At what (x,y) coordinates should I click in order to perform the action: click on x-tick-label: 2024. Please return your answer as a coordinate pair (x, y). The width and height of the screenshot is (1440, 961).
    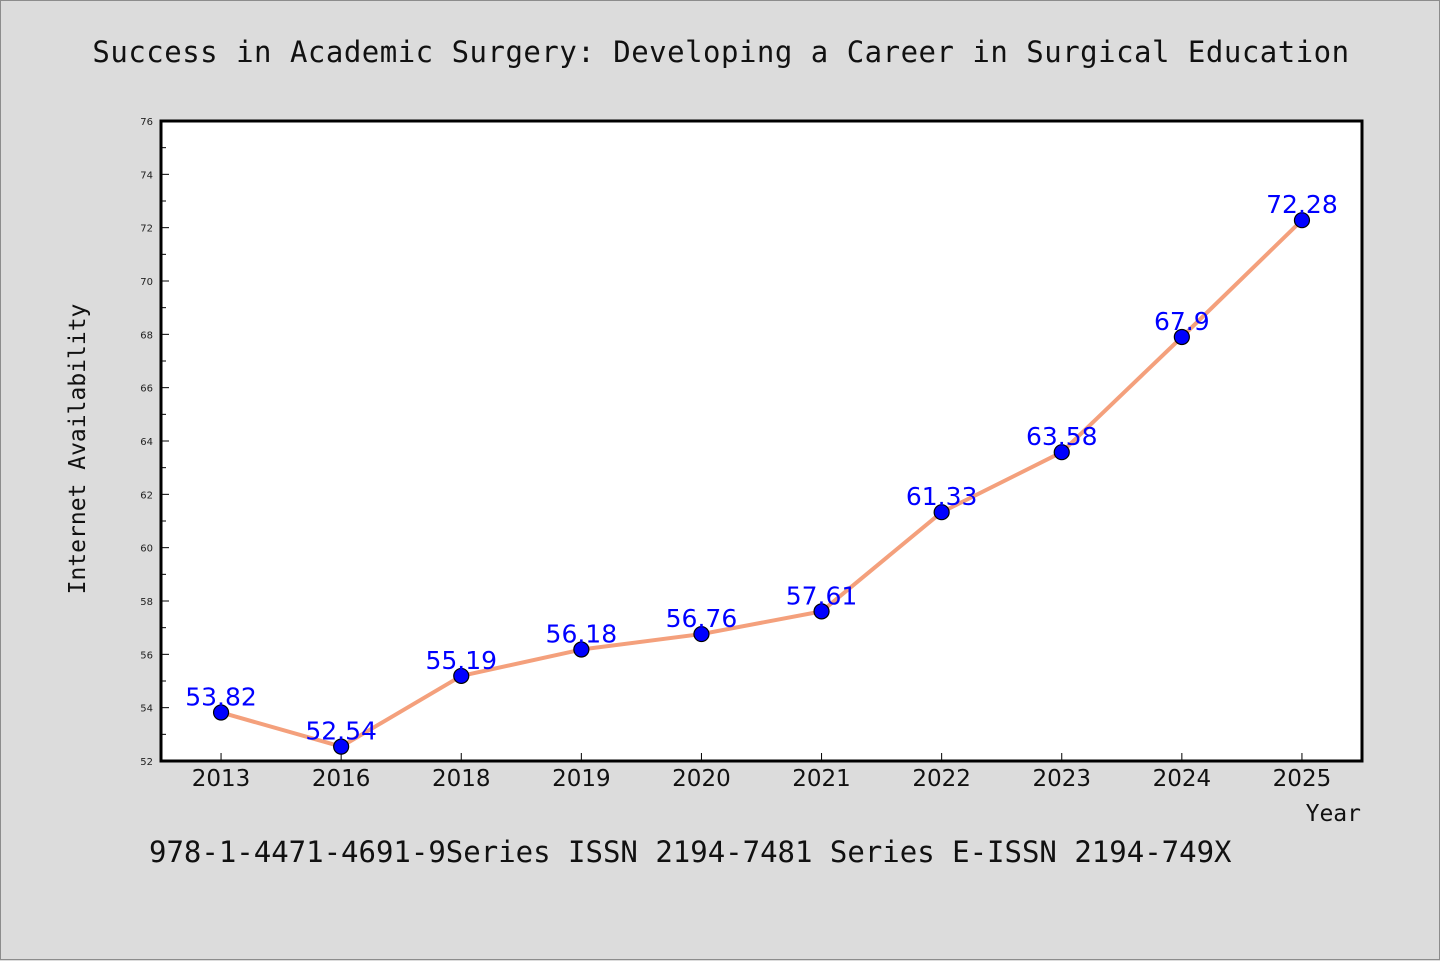
    Looking at the image, I should click on (1182, 779).